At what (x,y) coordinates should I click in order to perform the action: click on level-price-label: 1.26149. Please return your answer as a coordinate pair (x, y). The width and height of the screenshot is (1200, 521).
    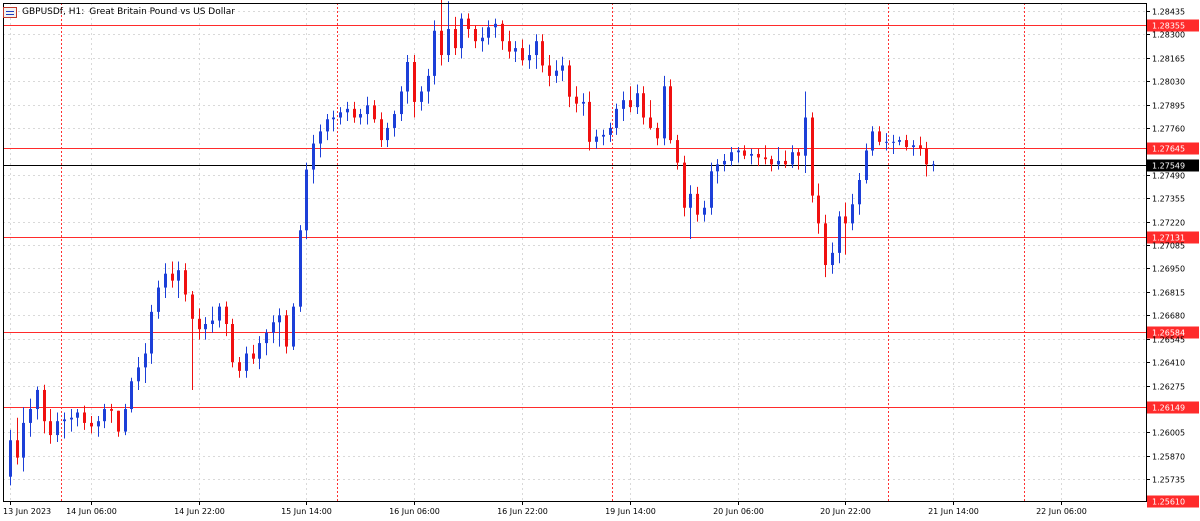
    Looking at the image, I should click on (1168, 408).